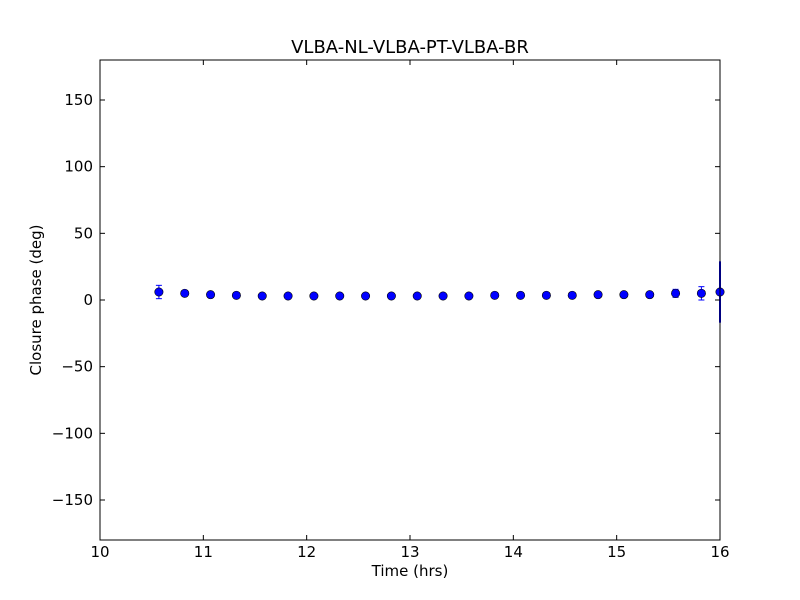 The image size is (800, 600). I want to click on x-tick-label: 10, so click(99, 552).